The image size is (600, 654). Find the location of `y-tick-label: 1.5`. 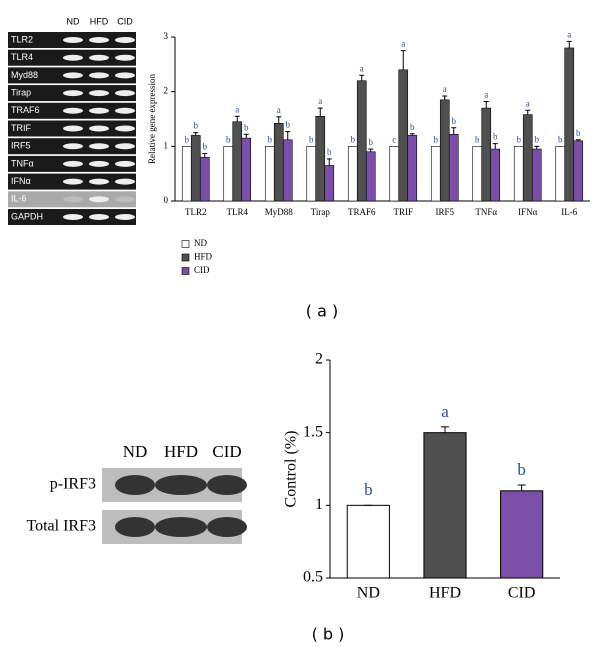

y-tick-label: 1.5 is located at coordinates (313, 431).